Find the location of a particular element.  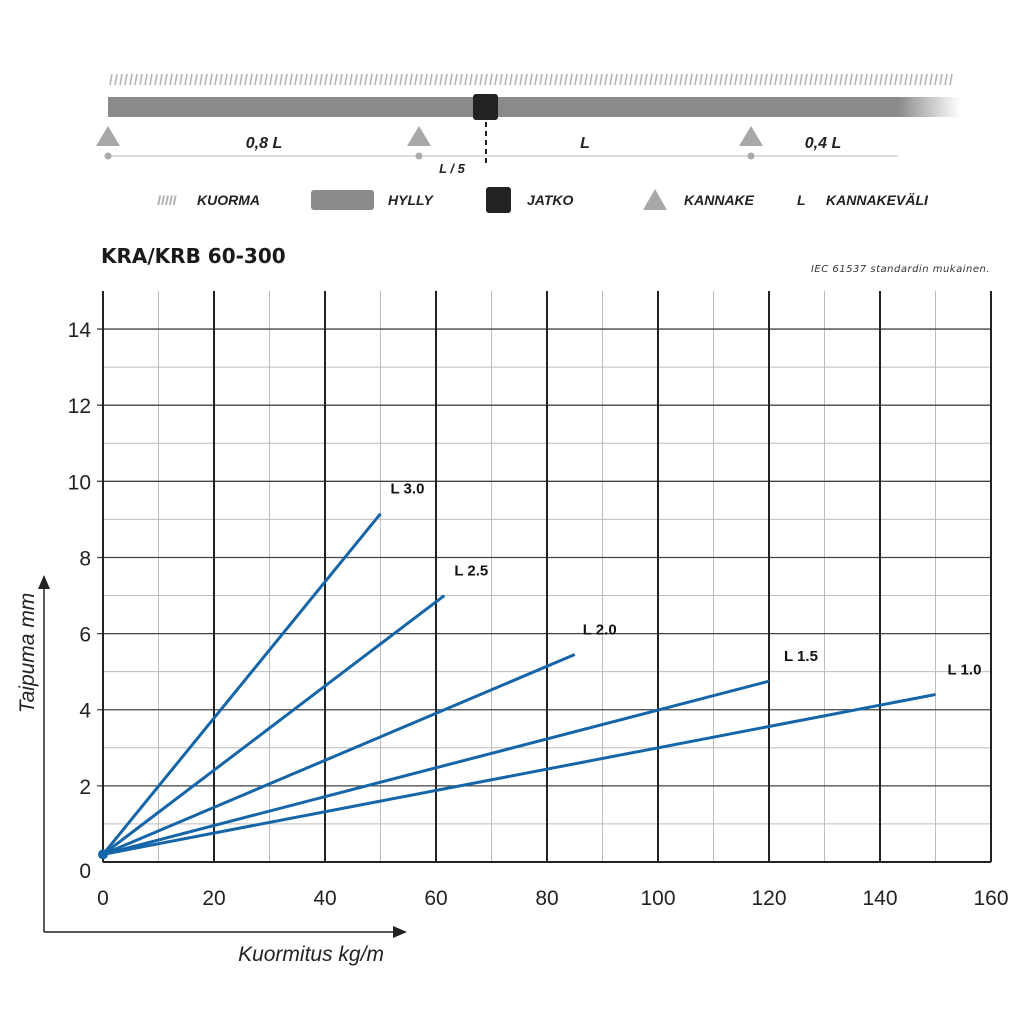

span-left-label: 0,8 L is located at coordinates (264, 143).